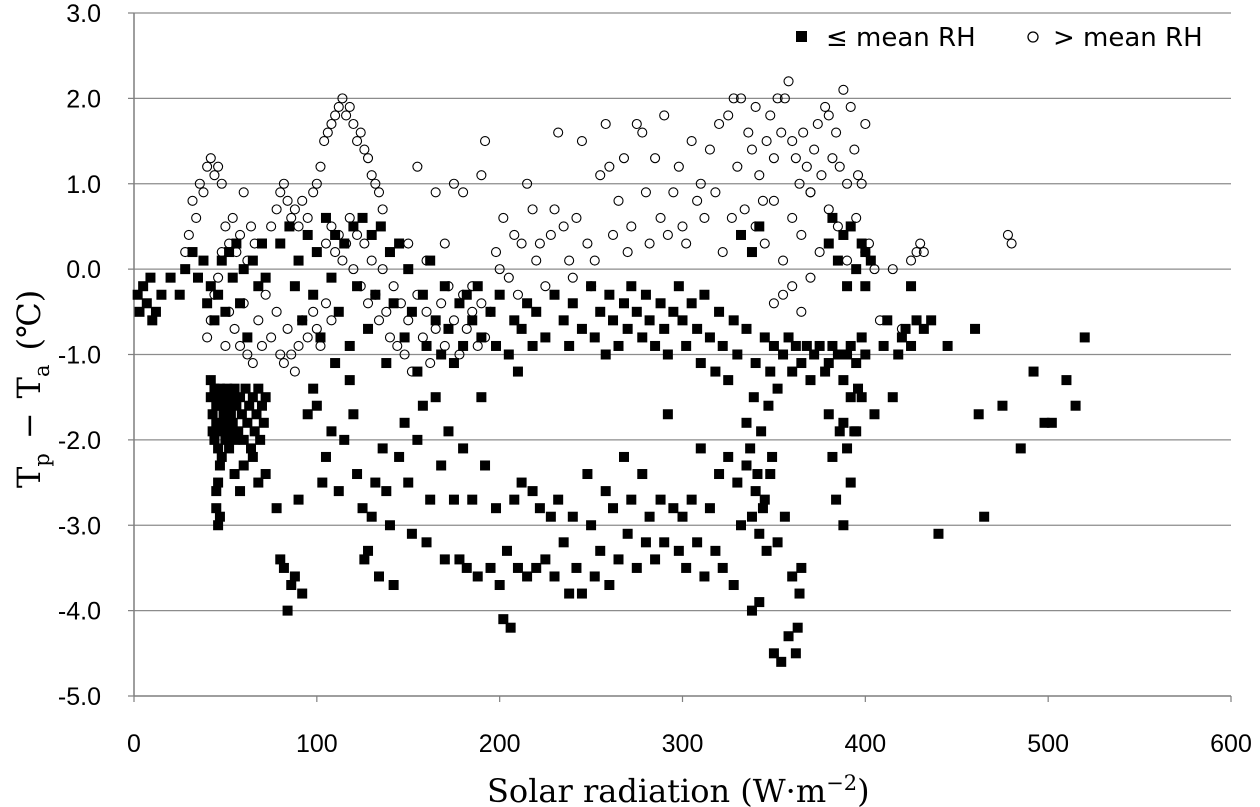 The width and height of the screenshot is (1260, 807). I want to click on x-tick-label: 400, so click(865, 744).